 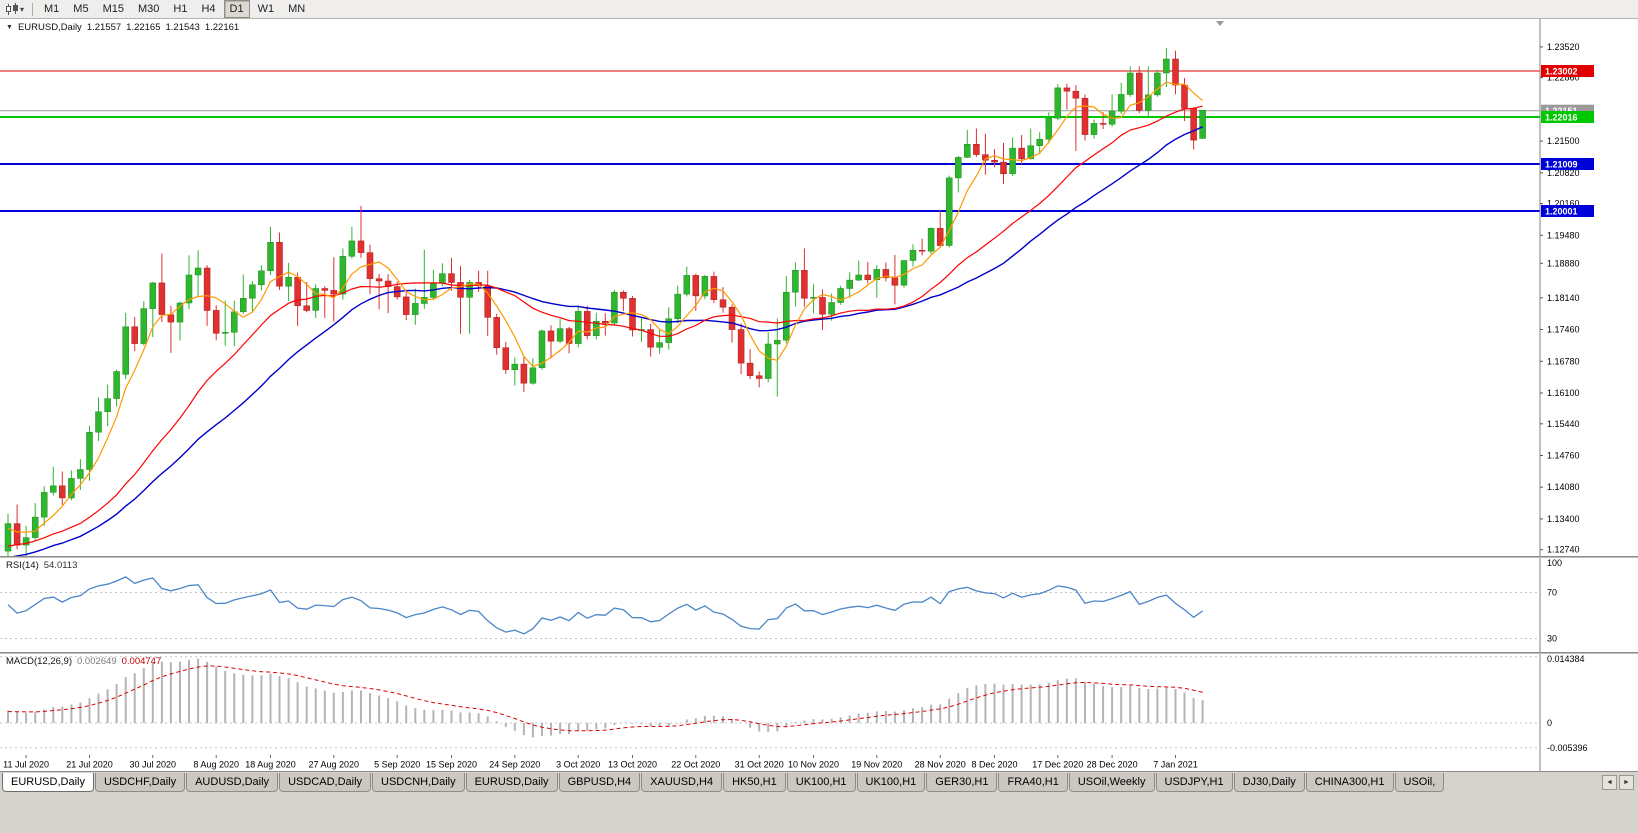 I want to click on svg-text: 27 Aug 2020, so click(x=334, y=765).